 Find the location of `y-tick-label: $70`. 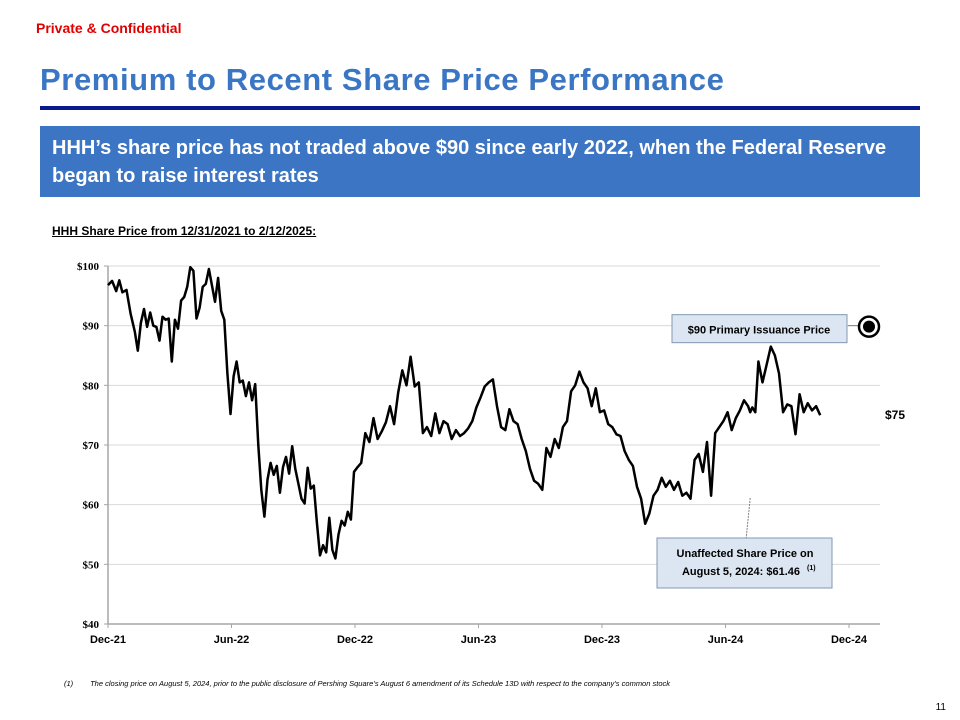

y-tick-label: $70 is located at coordinates (91, 446).